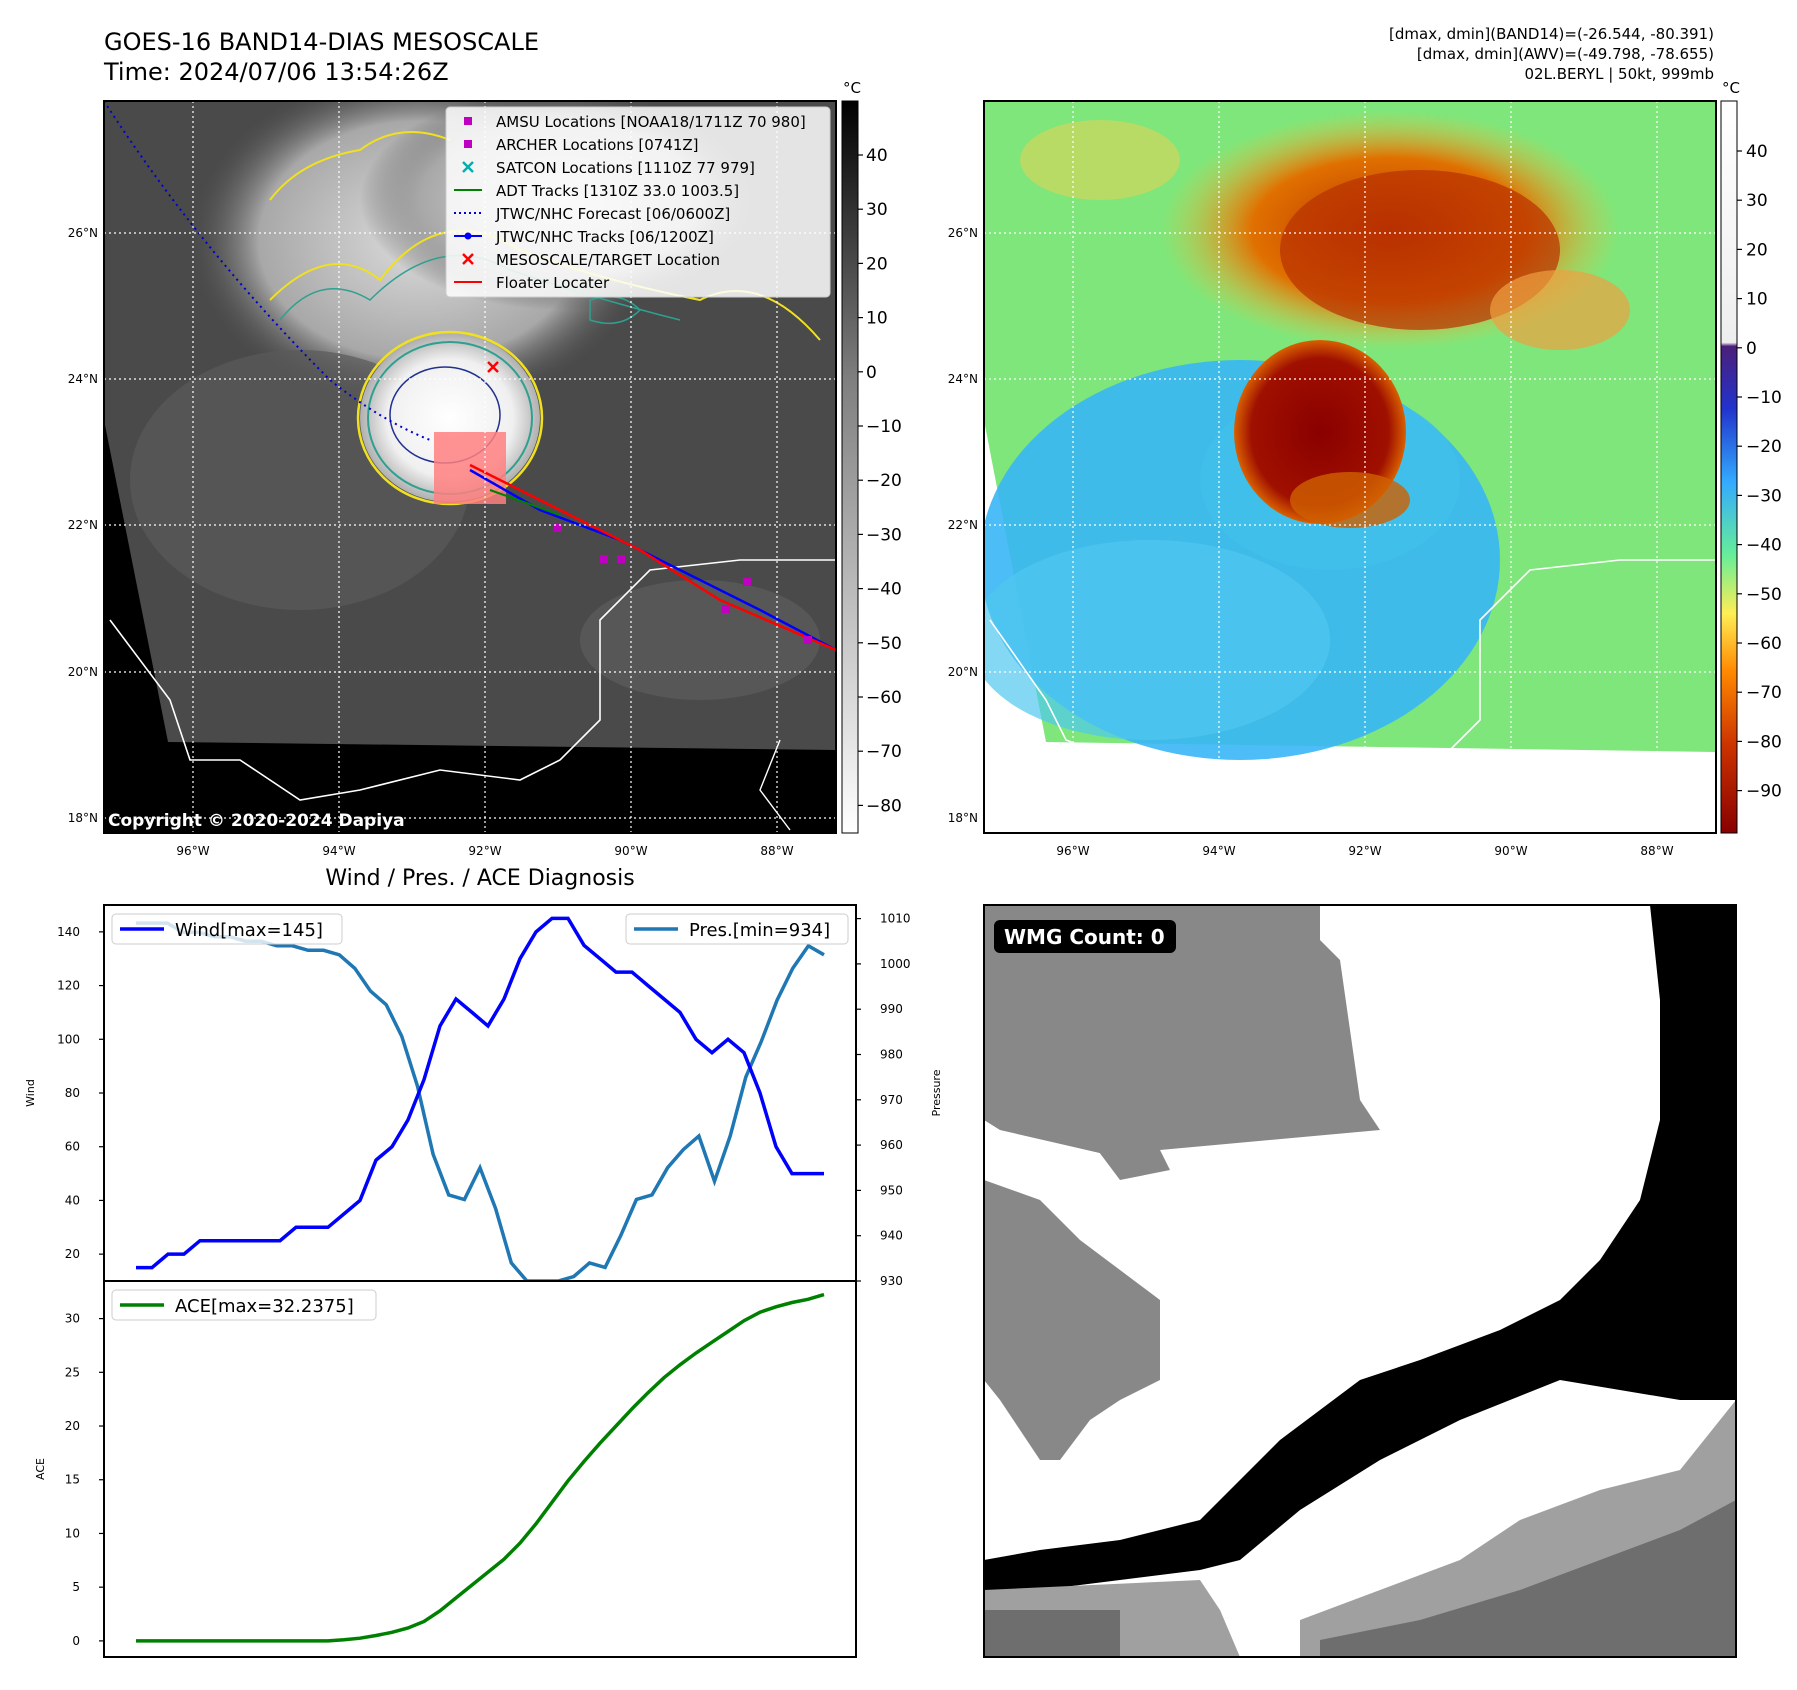 This screenshot has height=1690, width=1797. Describe the element at coordinates (72, 1254) in the screenshot. I see `wind-axis-tick-label: 20` at that location.